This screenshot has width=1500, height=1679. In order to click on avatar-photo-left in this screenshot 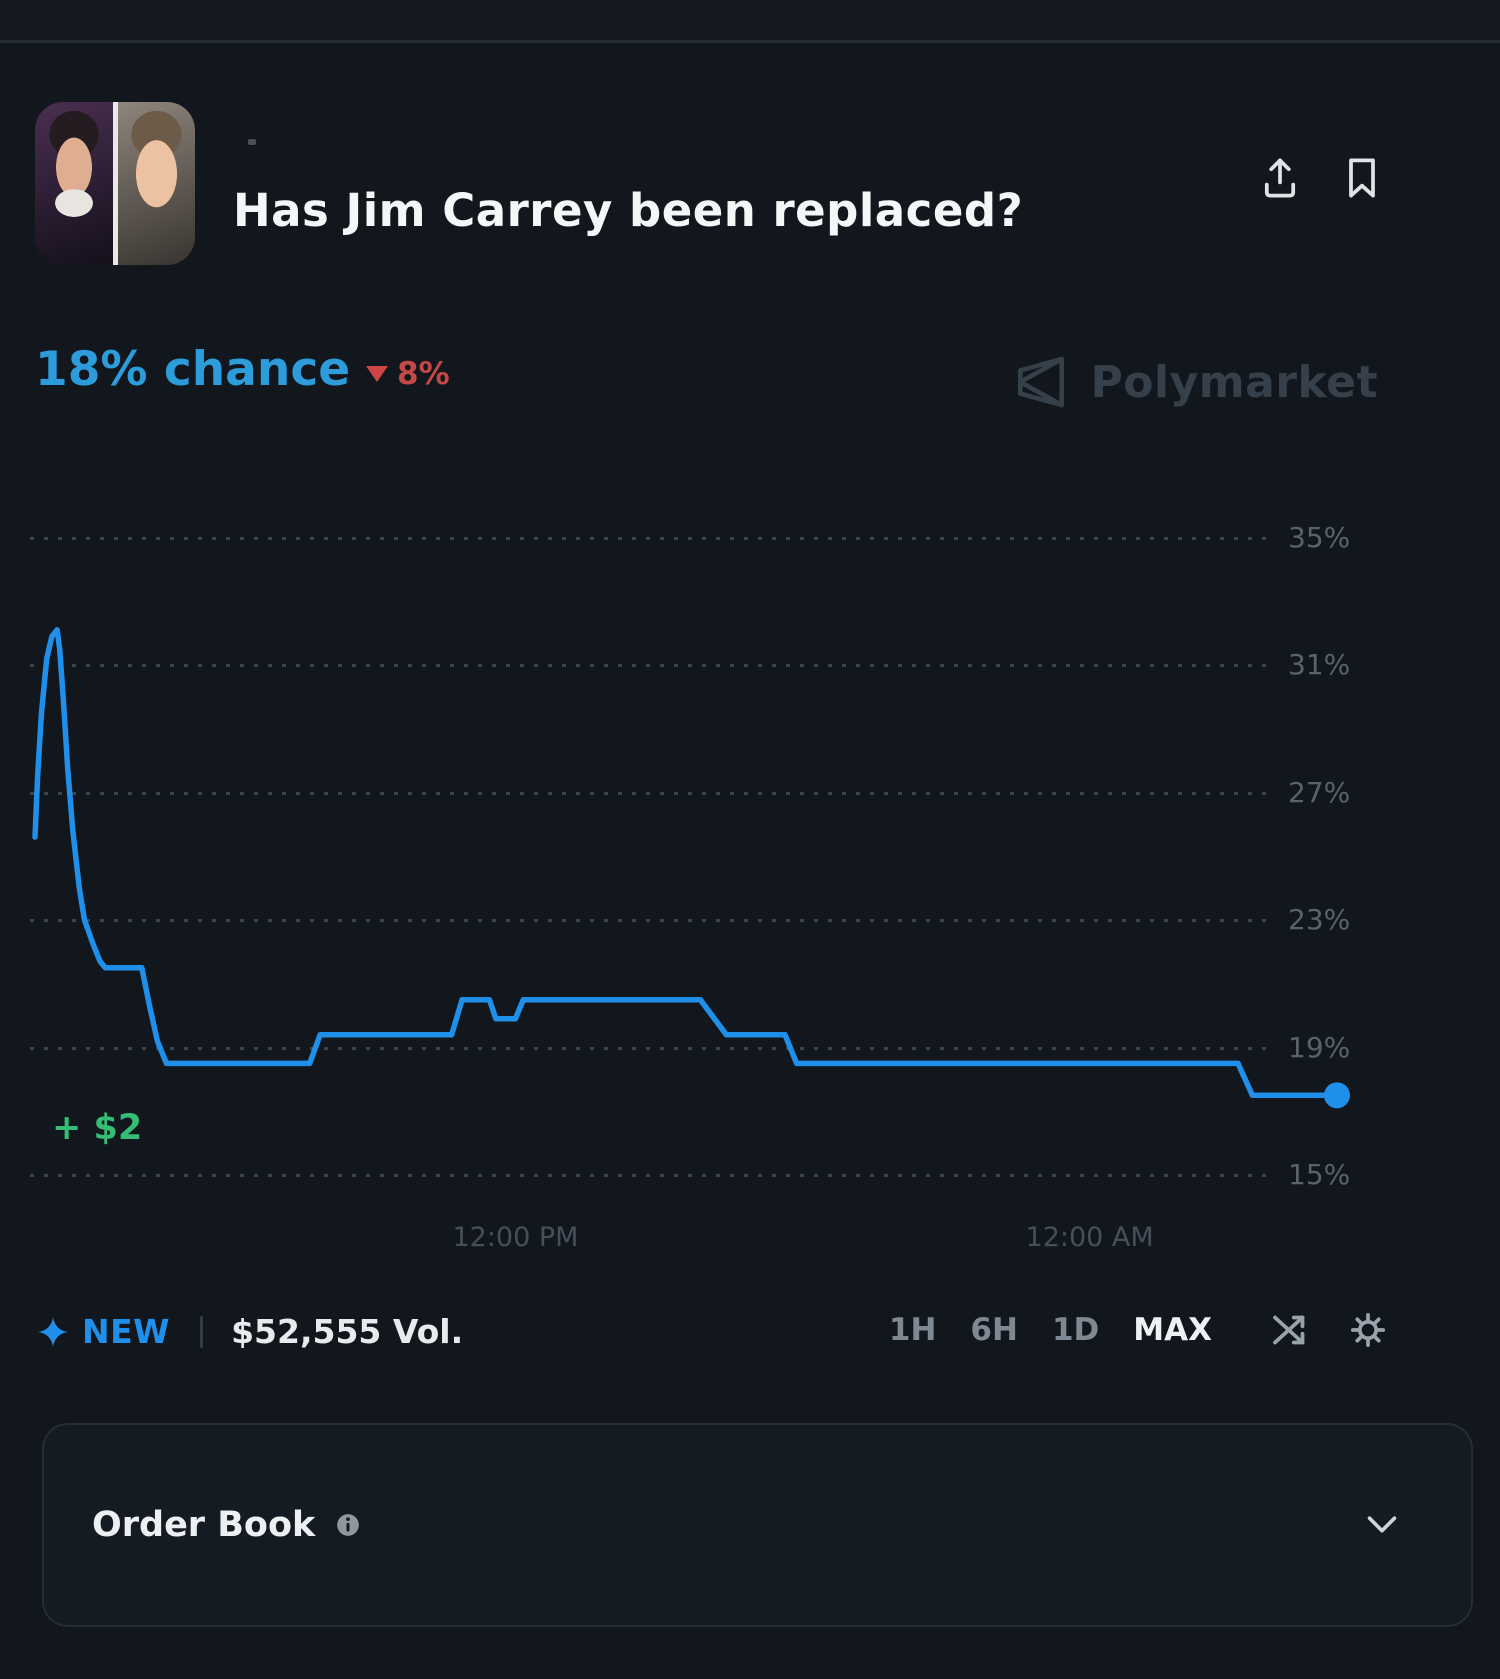, I will do `click(74, 183)`.